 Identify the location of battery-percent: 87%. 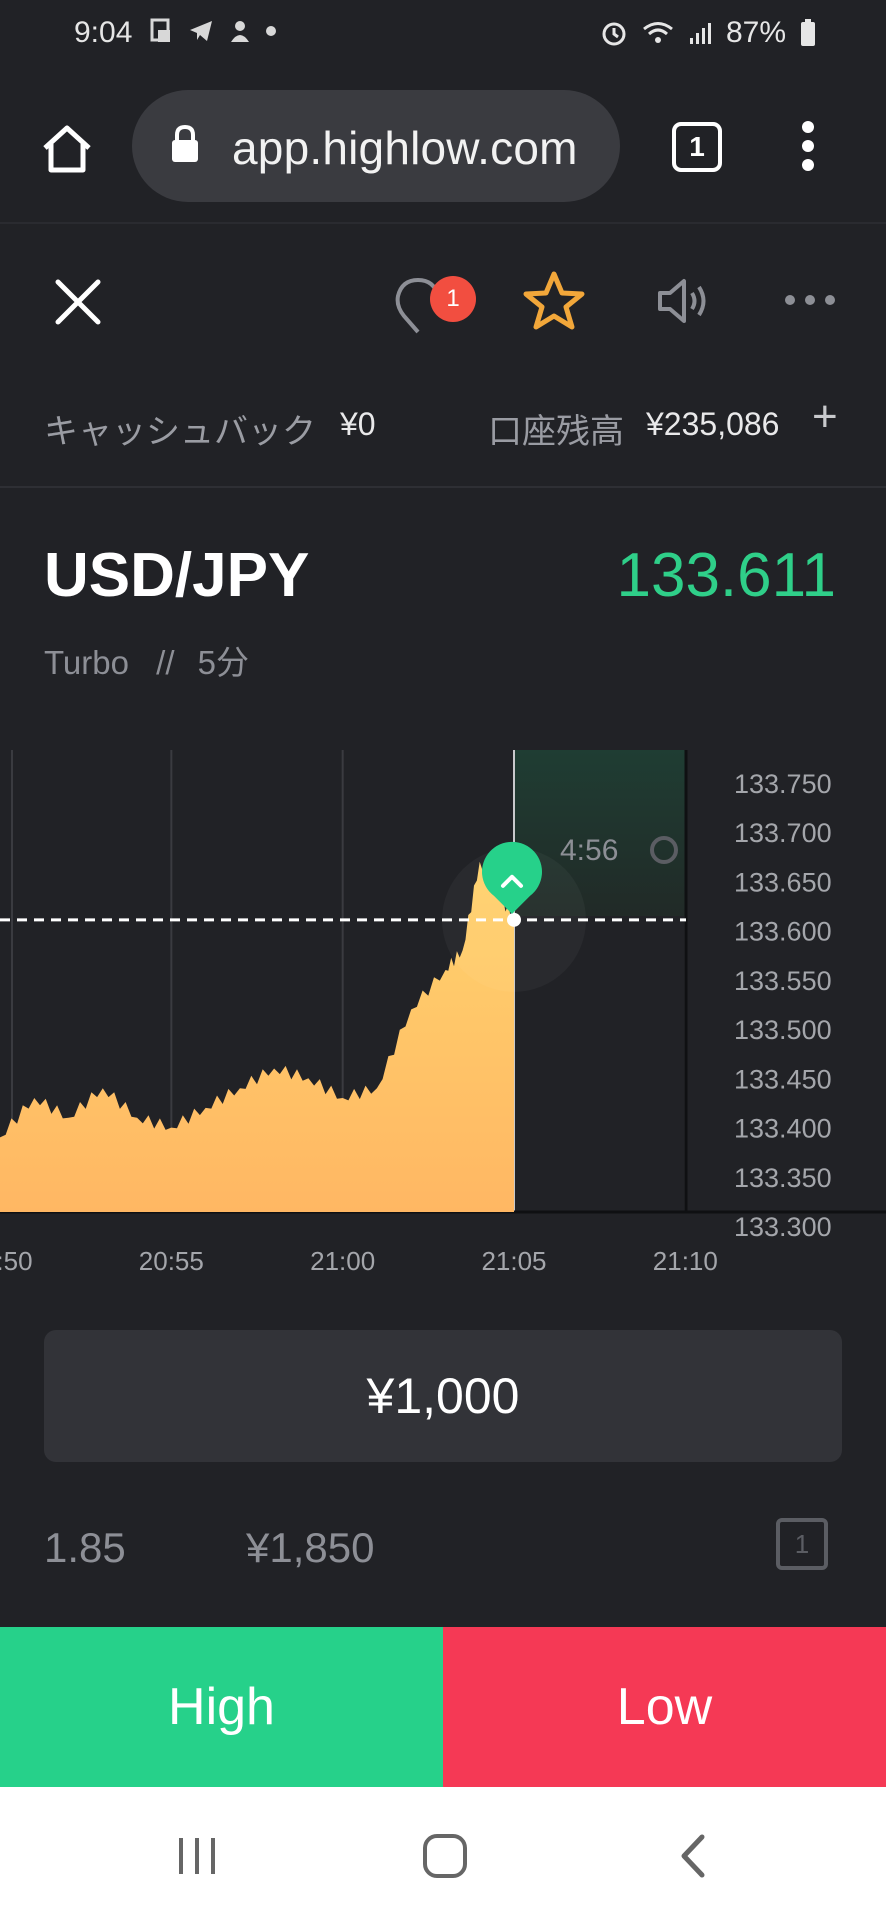
(755, 32).